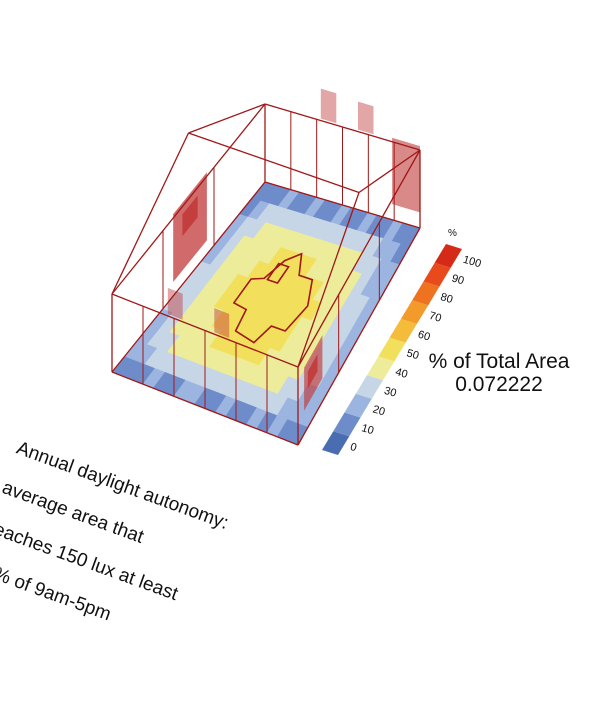 This screenshot has height=712, width=600. Describe the element at coordinates (390, 392) in the screenshot. I see `legend-tick-label: 30` at that location.